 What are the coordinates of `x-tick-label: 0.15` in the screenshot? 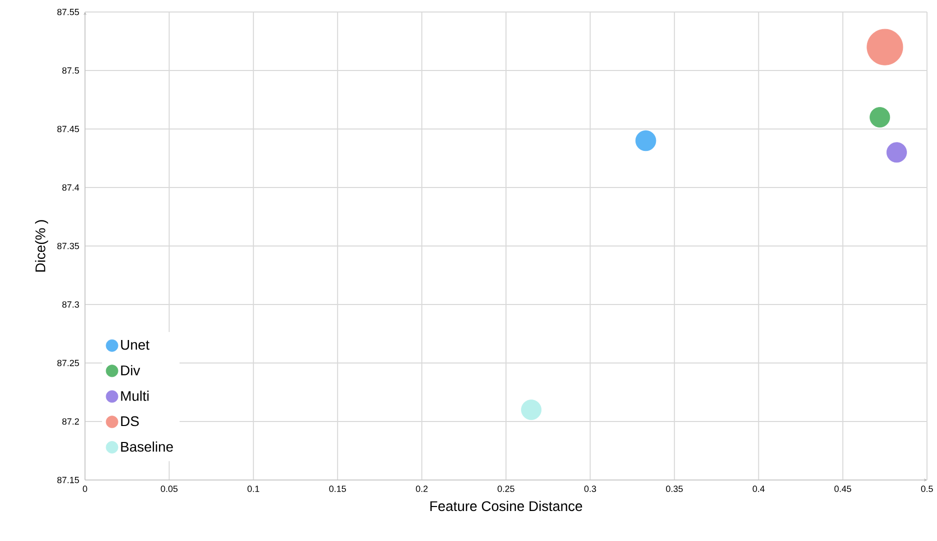 It's located at (337, 489).